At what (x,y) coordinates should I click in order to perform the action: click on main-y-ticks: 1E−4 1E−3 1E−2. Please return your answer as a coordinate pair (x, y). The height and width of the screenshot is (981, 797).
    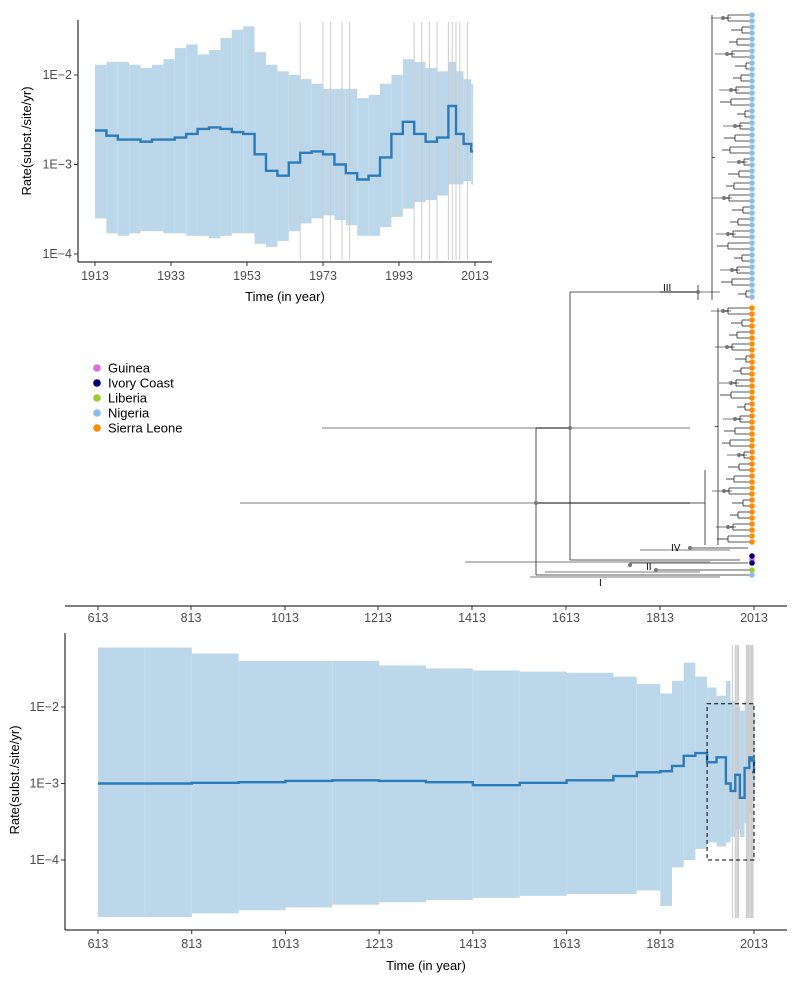
    Looking at the image, I should click on (47, 783).